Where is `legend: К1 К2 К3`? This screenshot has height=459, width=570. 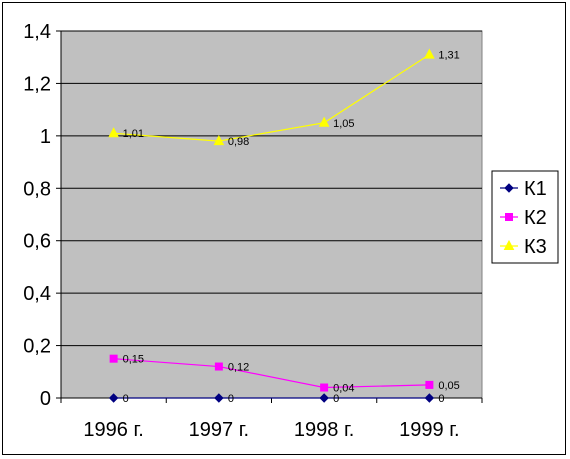
legend: К1 К2 К3 is located at coordinates (525, 217).